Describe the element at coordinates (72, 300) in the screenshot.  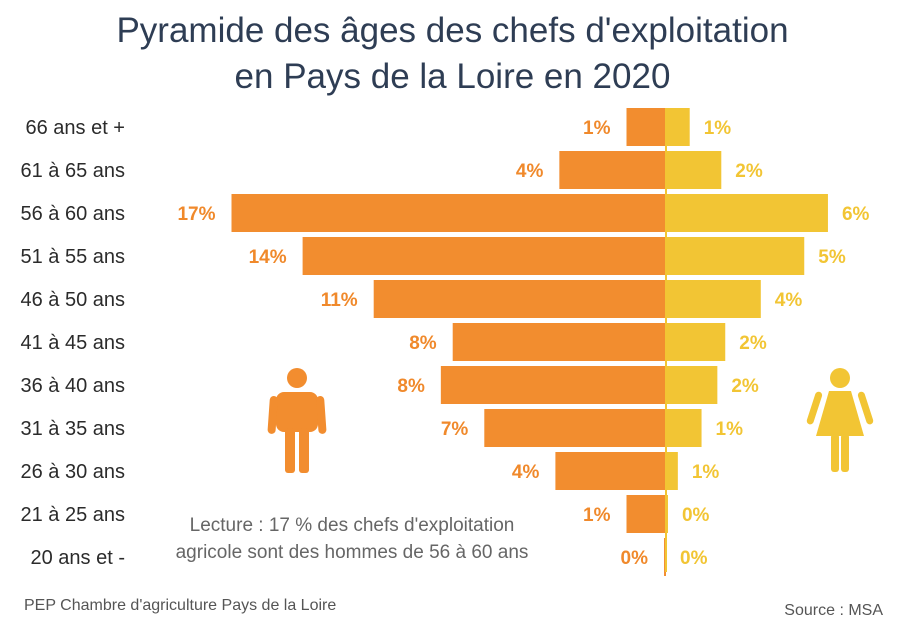
I see `category-label: 46 à 50 ans` at that location.